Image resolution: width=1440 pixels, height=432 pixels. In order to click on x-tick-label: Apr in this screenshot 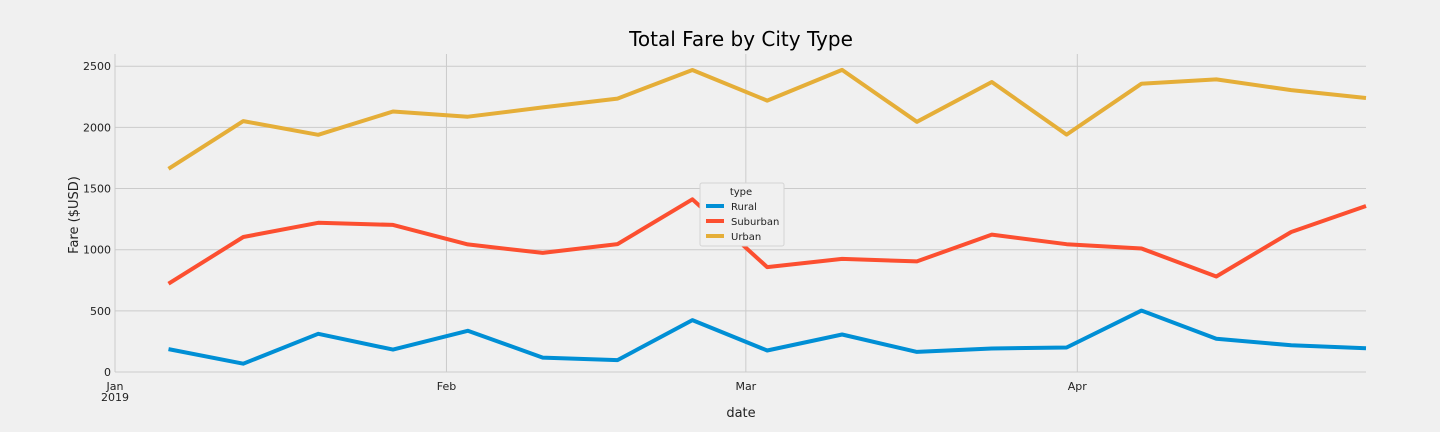, I will do `click(1078, 386)`.